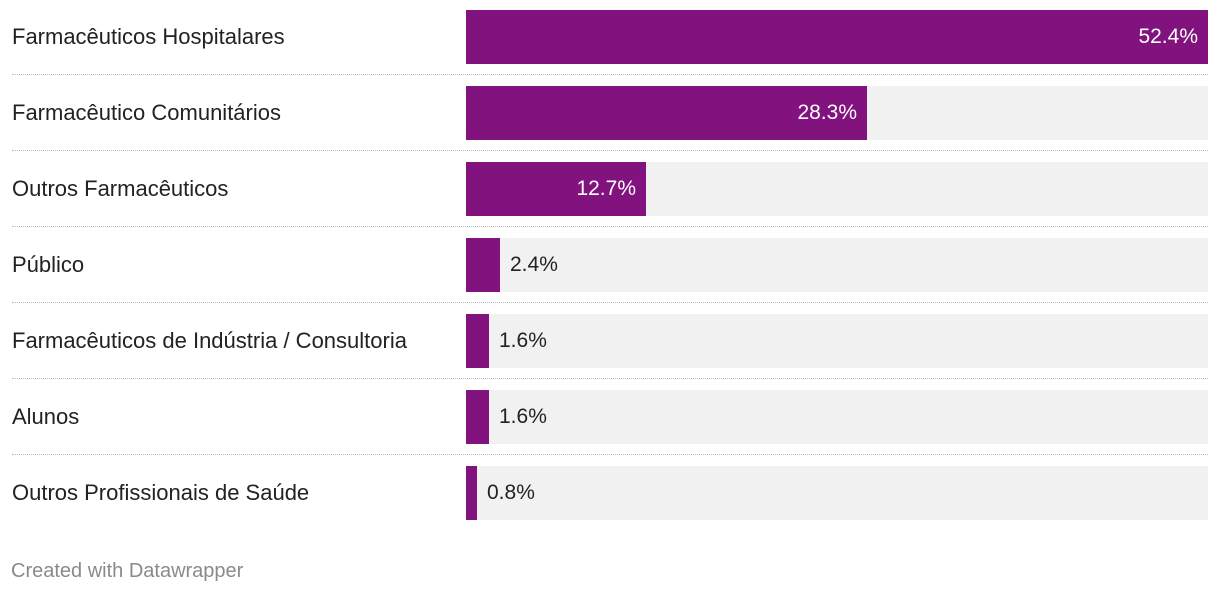 This screenshot has width=1220, height=596. I want to click on bar-row: Alunos 1.6%, so click(610, 428).